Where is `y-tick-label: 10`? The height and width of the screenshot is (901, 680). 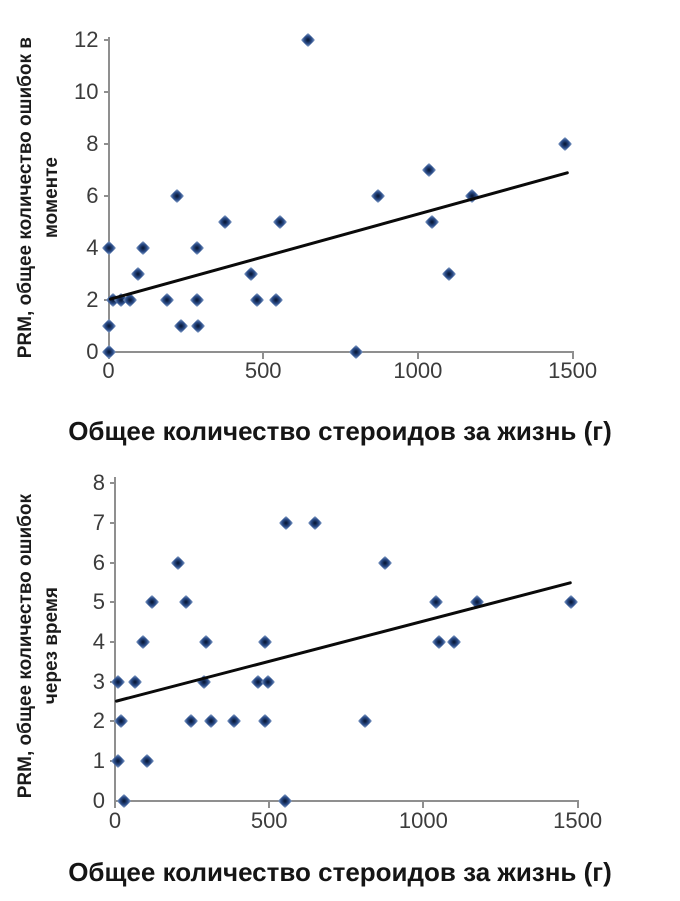
y-tick-label: 10 is located at coordinates (86, 92).